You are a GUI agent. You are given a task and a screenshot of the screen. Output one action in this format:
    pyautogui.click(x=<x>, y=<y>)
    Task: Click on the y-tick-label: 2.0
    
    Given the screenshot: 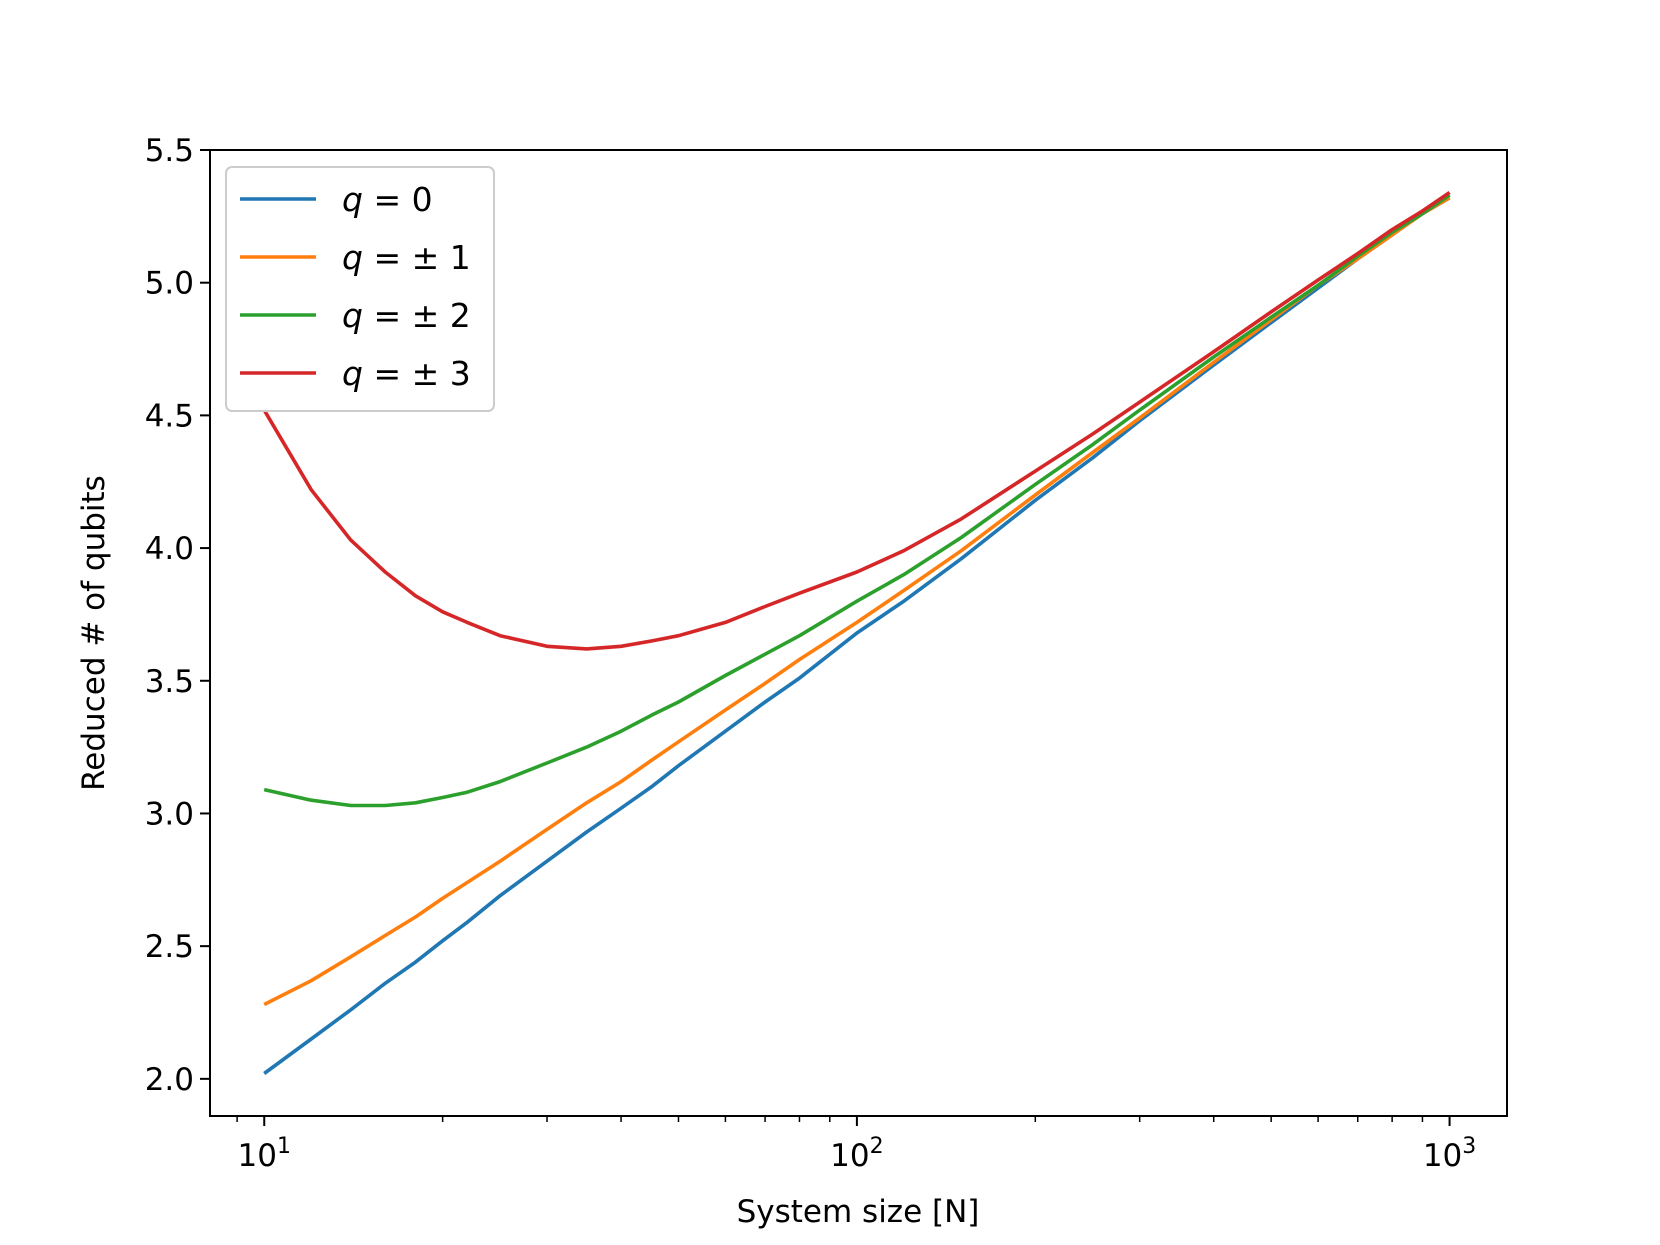 What is the action you would take?
    pyautogui.click(x=169, y=1080)
    